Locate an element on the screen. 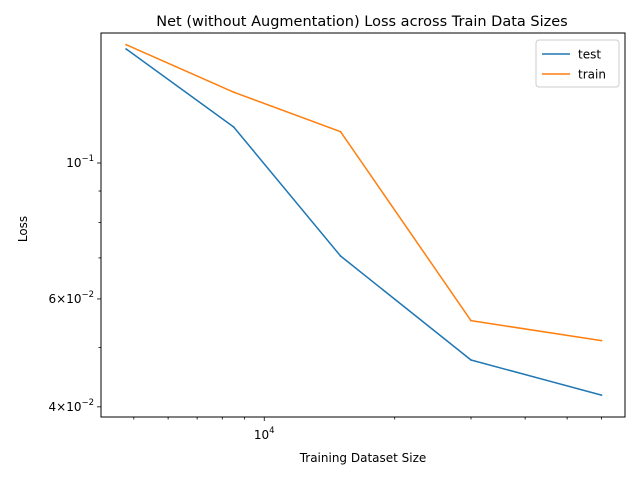 The width and height of the screenshot is (640, 480). y-tick-label-1: 6×10⁻² is located at coordinates (72, 298).